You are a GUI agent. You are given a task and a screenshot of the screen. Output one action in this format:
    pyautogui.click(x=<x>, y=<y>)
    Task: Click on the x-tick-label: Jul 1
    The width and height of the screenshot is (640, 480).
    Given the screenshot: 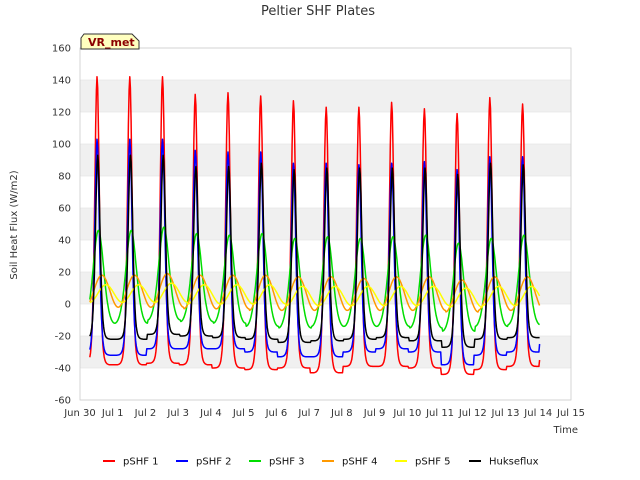 What is the action you would take?
    pyautogui.click(x=112, y=413)
    